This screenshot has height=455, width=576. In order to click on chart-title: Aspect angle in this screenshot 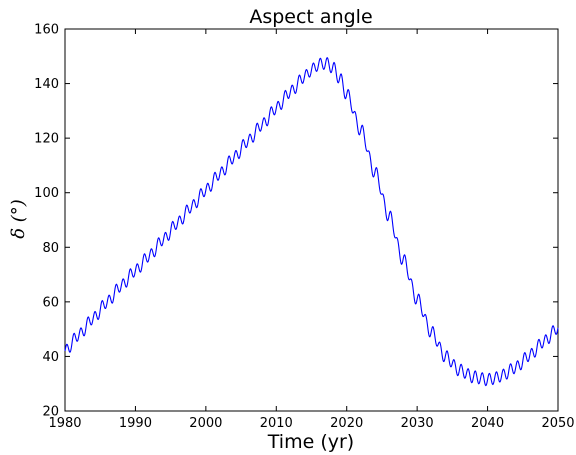, I will do `click(310, 17)`.